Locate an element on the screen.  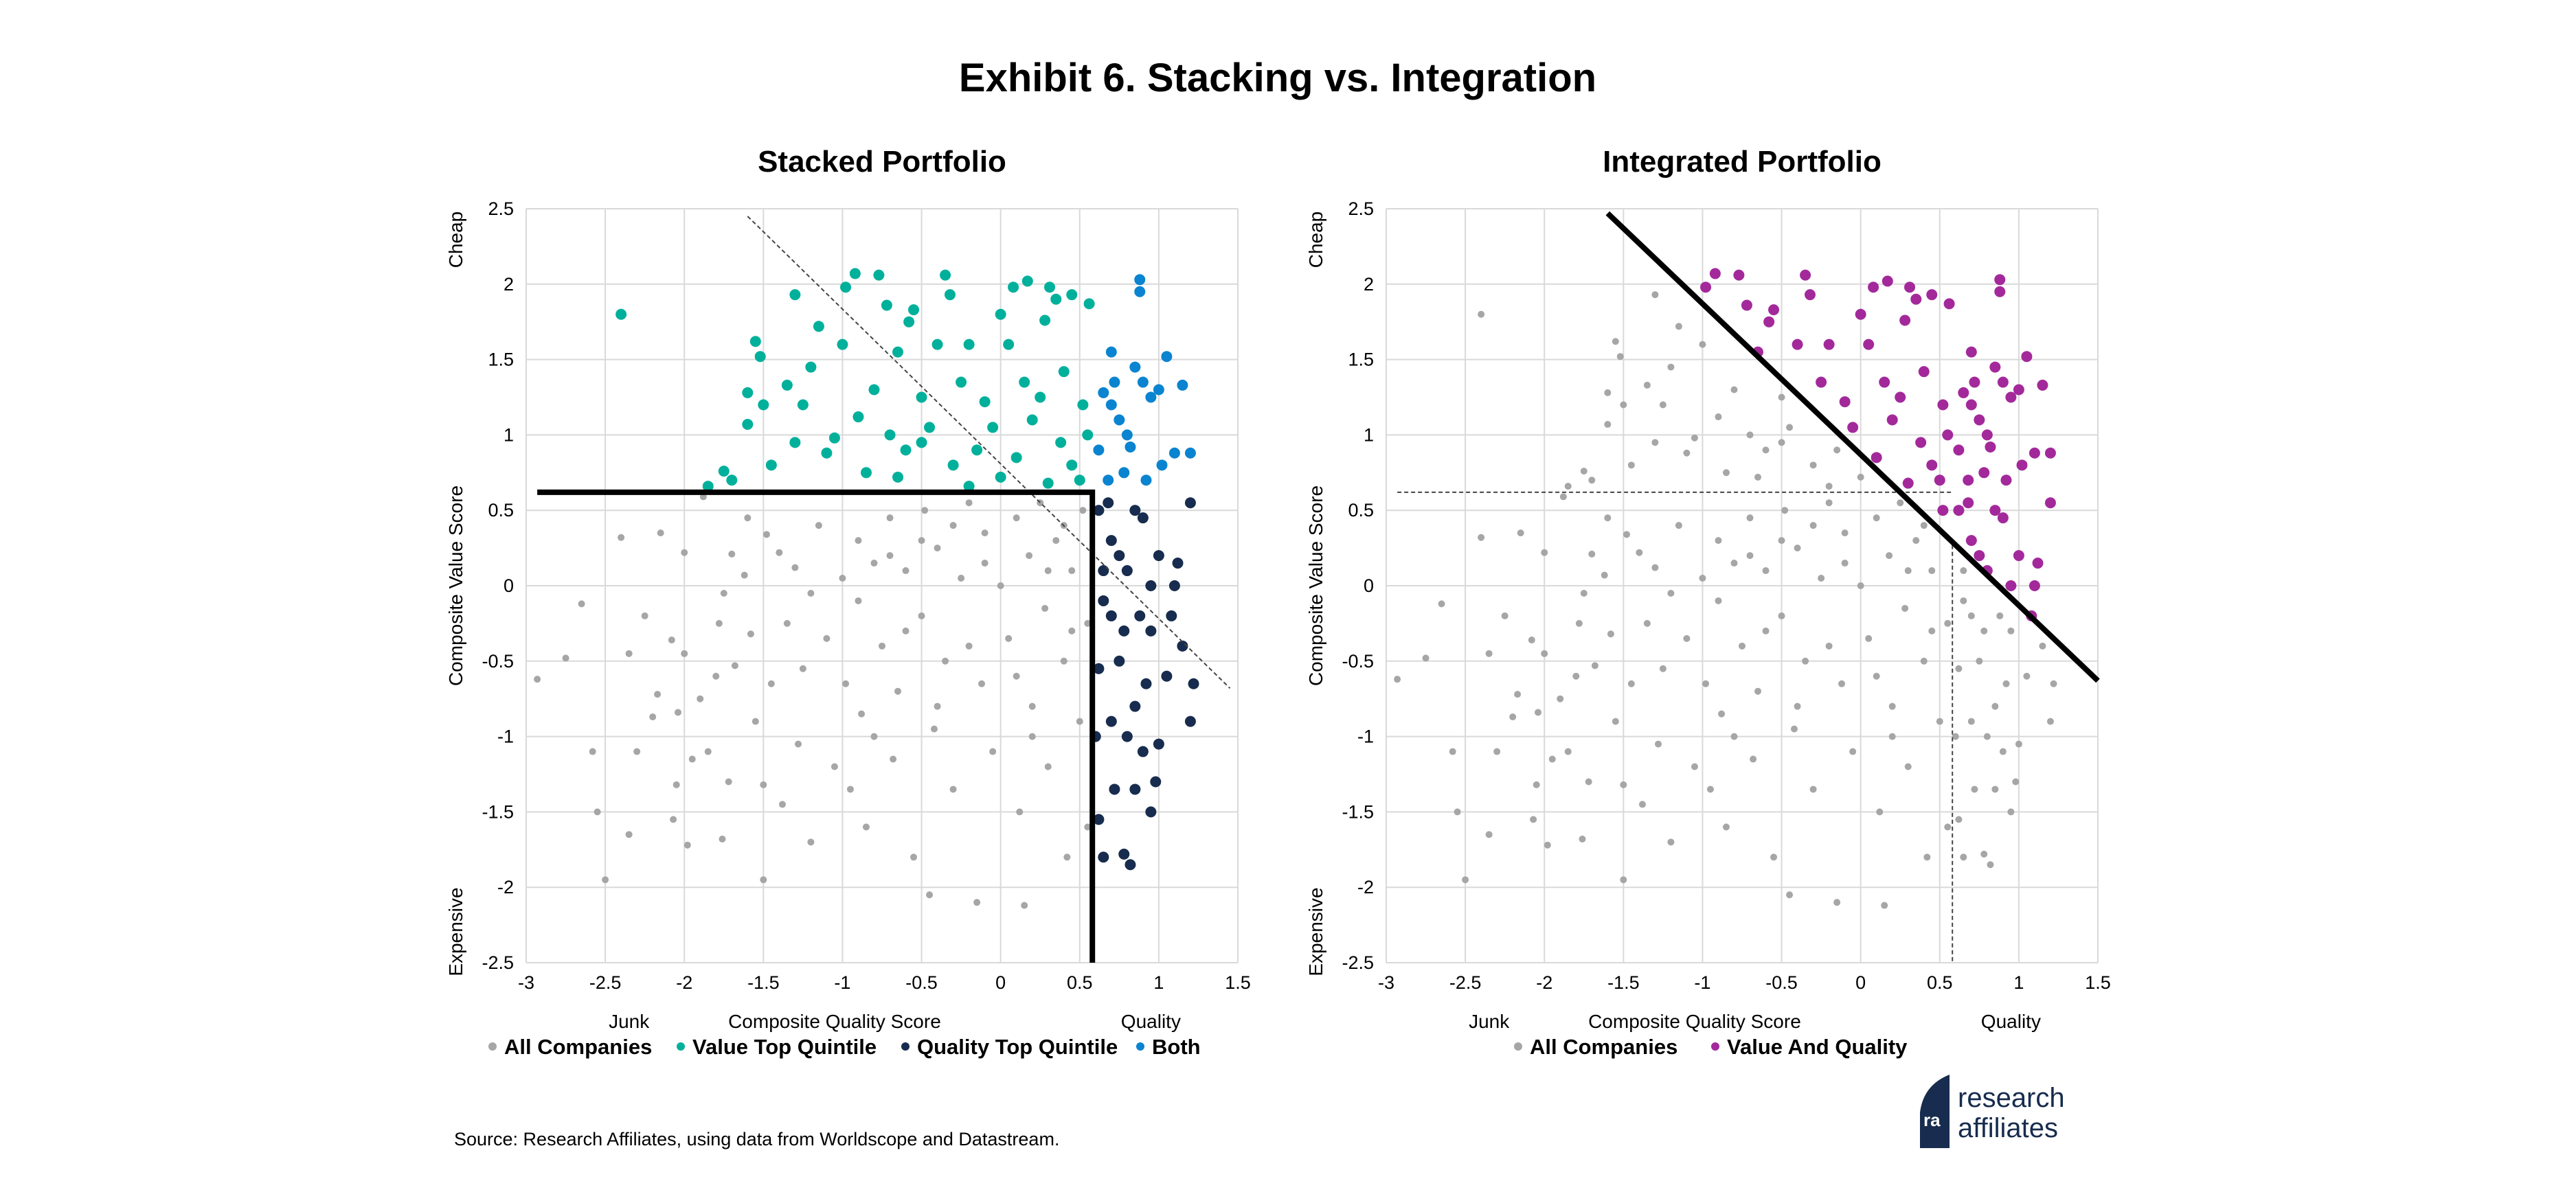
legend-all-companies: All Companies is located at coordinates (1603, 1047).